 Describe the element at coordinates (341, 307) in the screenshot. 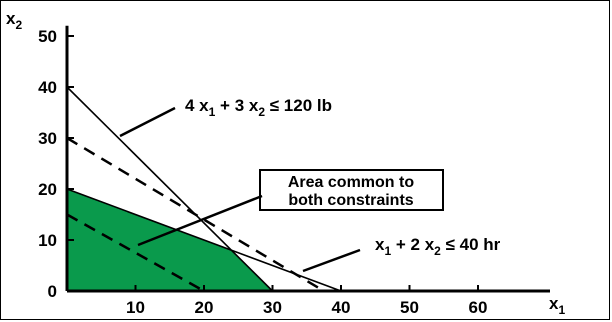

I see `x-tick-label: 40` at that location.